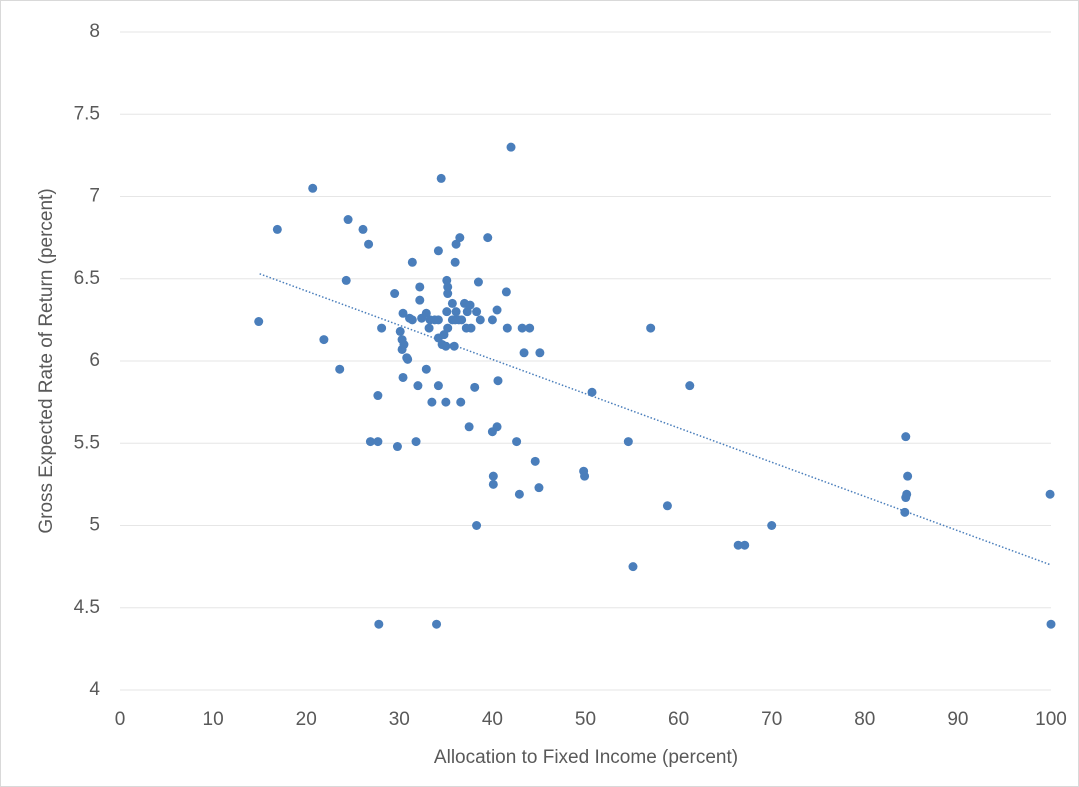 The width and height of the screenshot is (1079, 787). What do you see at coordinates (87, 442) in the screenshot?
I see `y-tick-label: 5.5` at bounding box center [87, 442].